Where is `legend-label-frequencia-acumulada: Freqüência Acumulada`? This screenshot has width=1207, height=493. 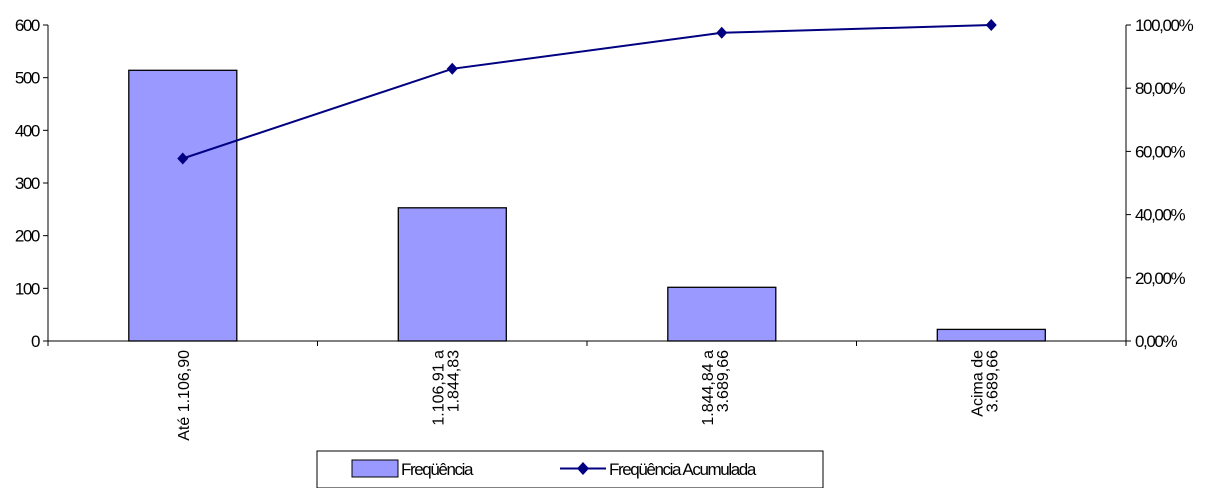
legend-label-frequencia-acumulada: Freqüência Acumulada is located at coordinates (683, 469).